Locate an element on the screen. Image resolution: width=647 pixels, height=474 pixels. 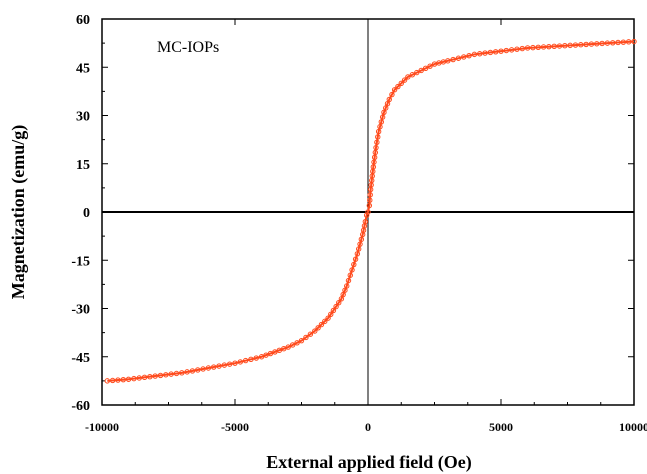
y-tick-label: 15 is located at coordinates (83, 165).